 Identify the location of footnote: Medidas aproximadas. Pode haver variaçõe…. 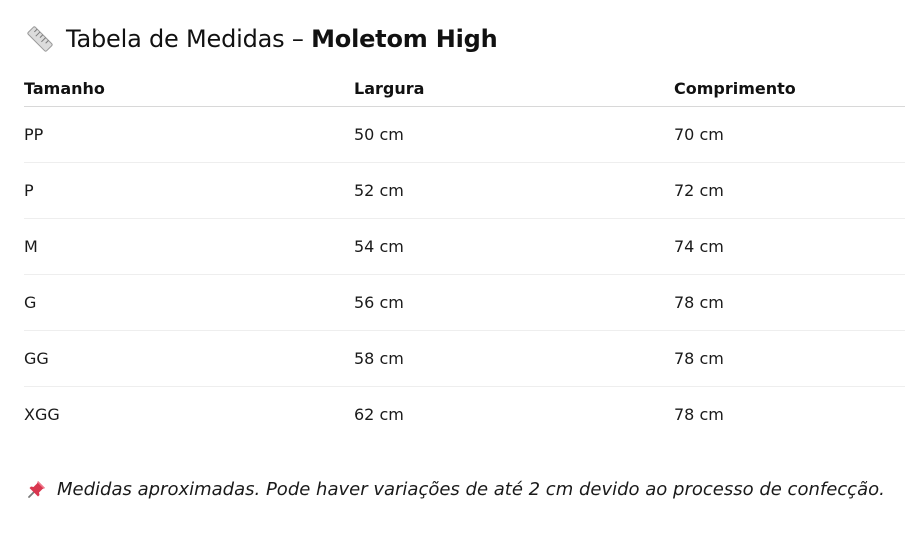
(455, 489).